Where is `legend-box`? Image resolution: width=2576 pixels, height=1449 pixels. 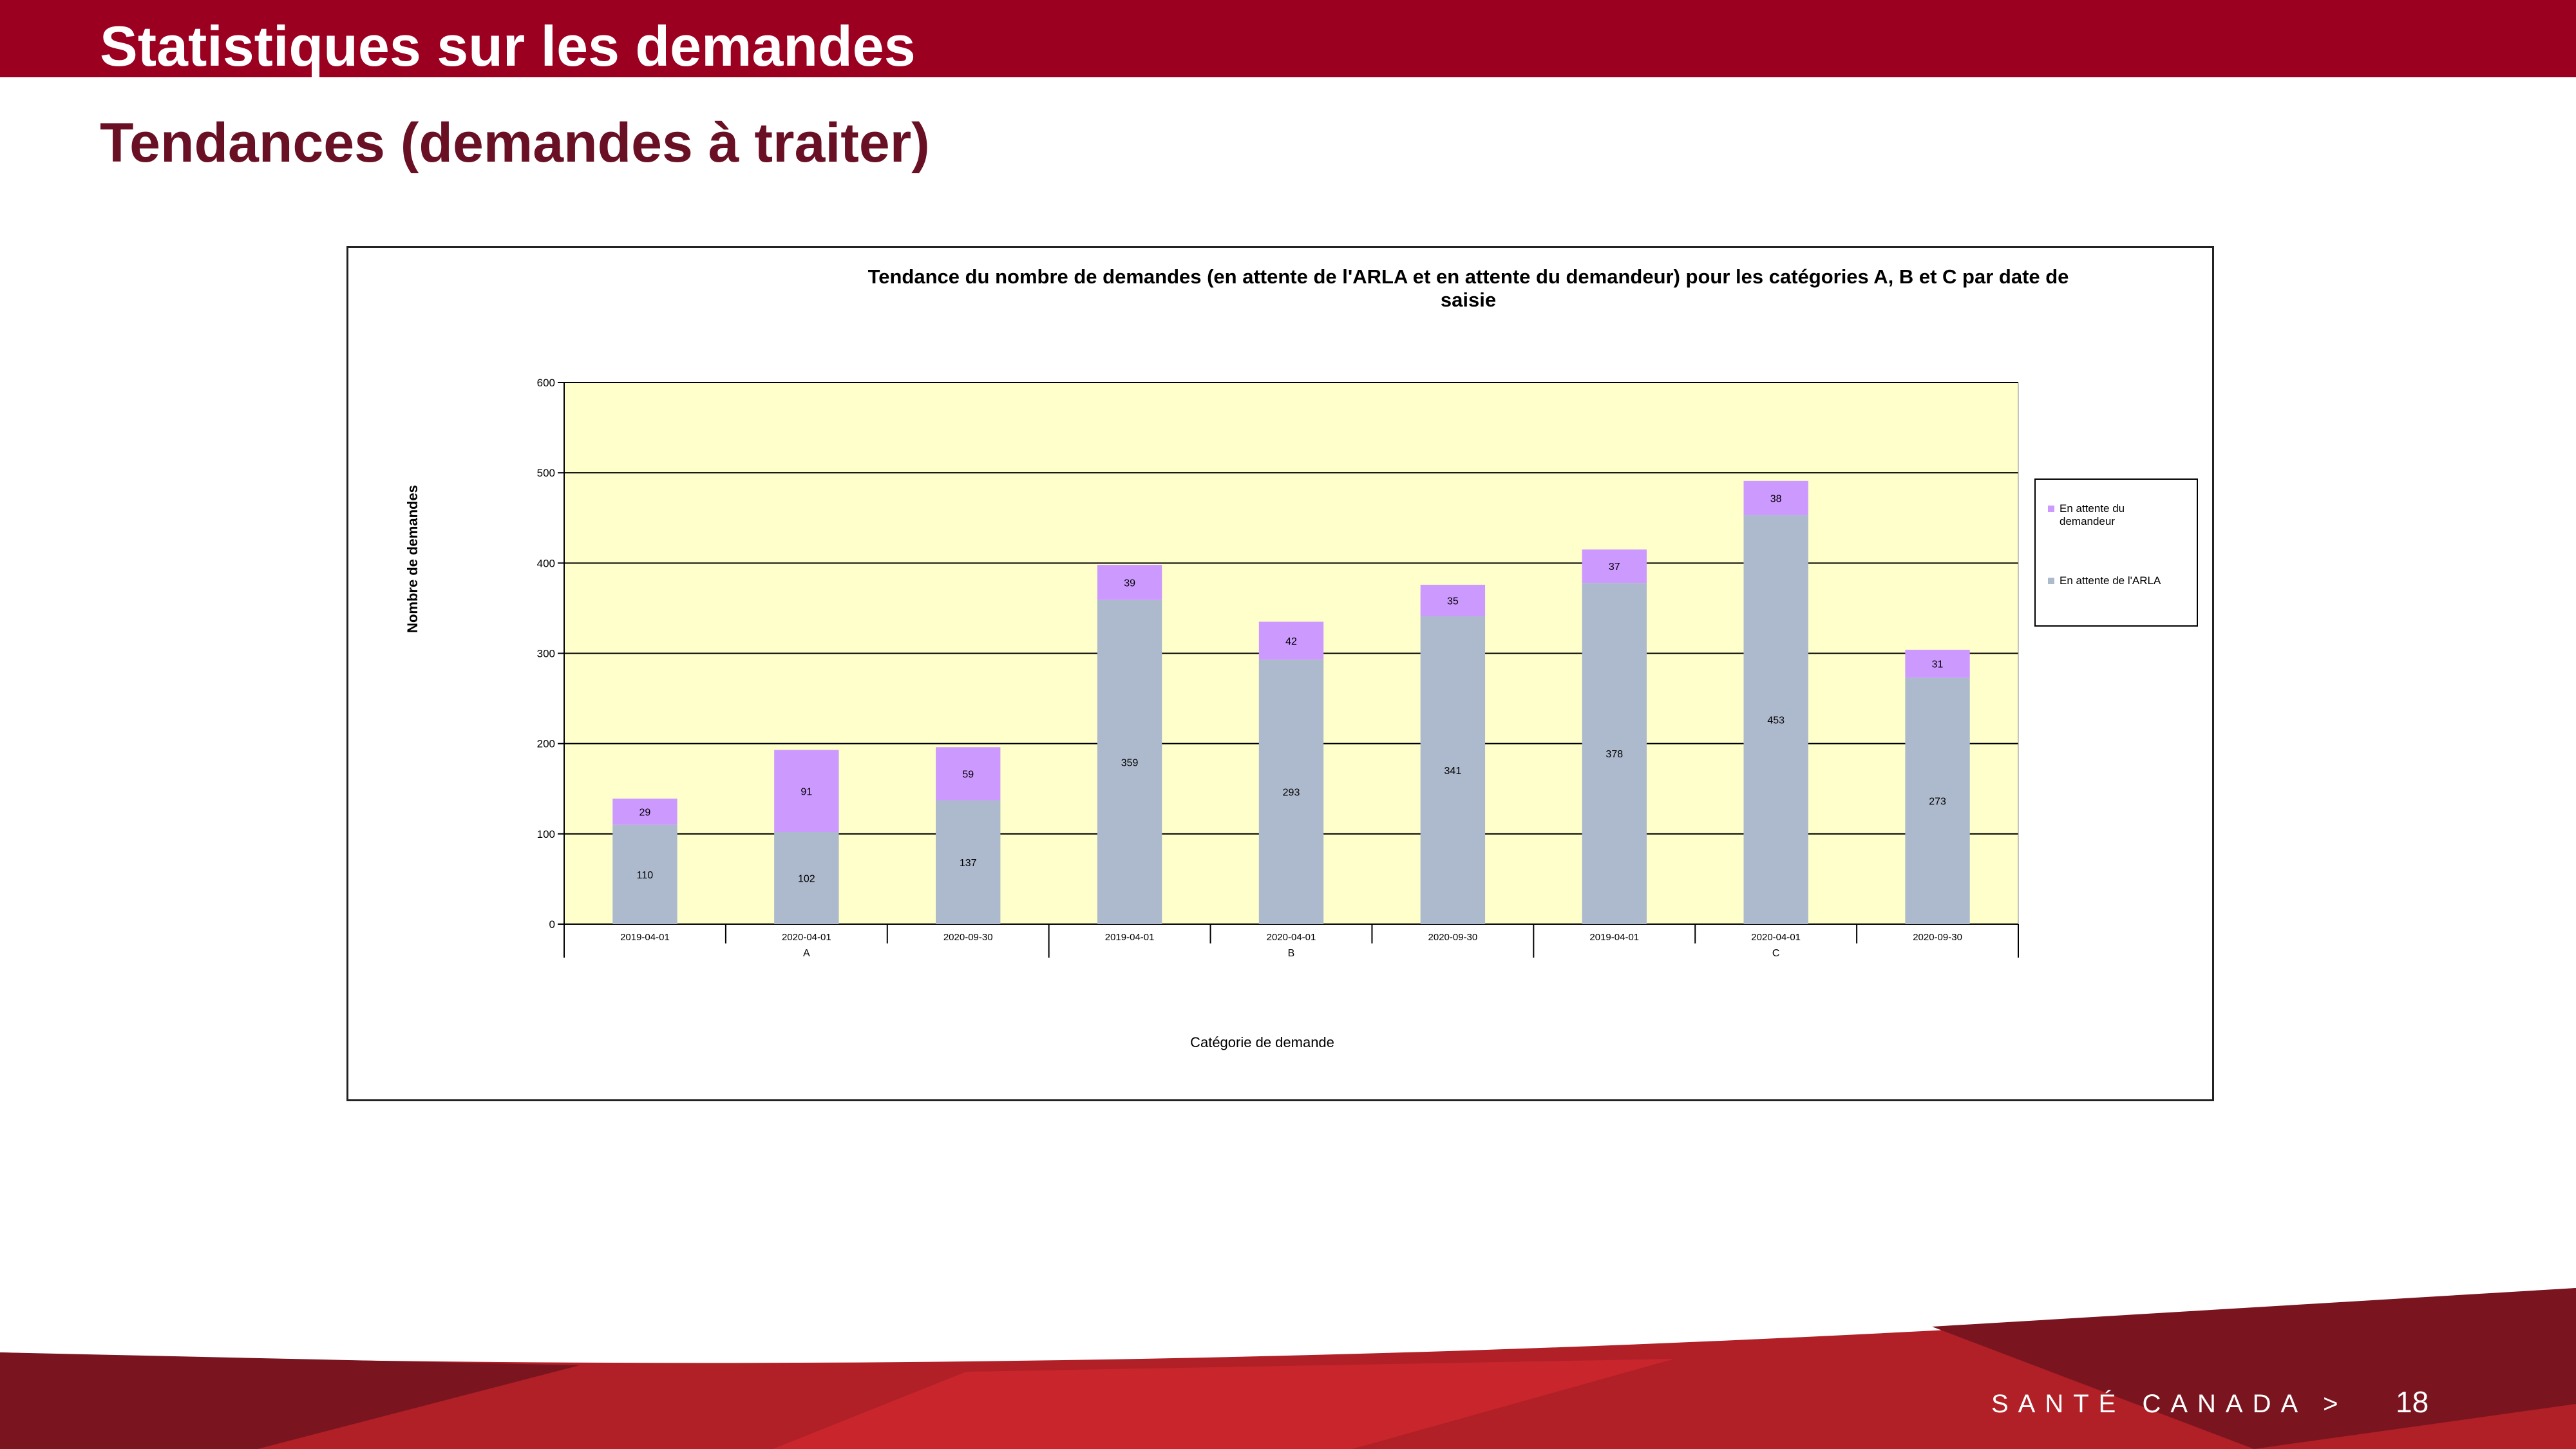 legend-box is located at coordinates (2116, 553).